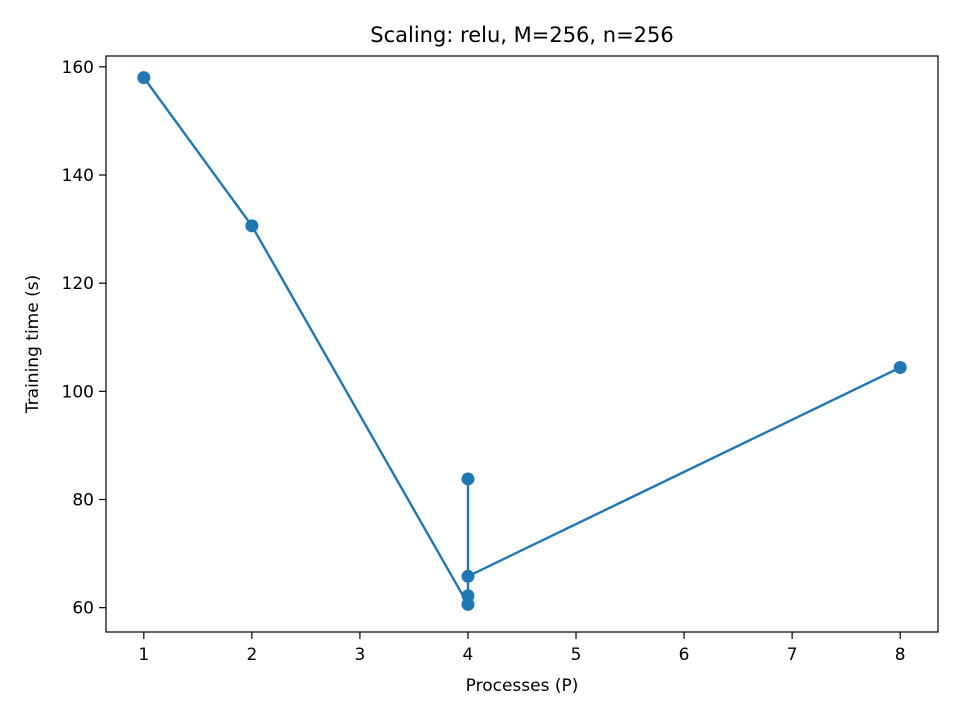 Image resolution: width=960 pixels, height=720 pixels. Describe the element at coordinates (143, 655) in the screenshot. I see `x-tick-label: 1` at that location.